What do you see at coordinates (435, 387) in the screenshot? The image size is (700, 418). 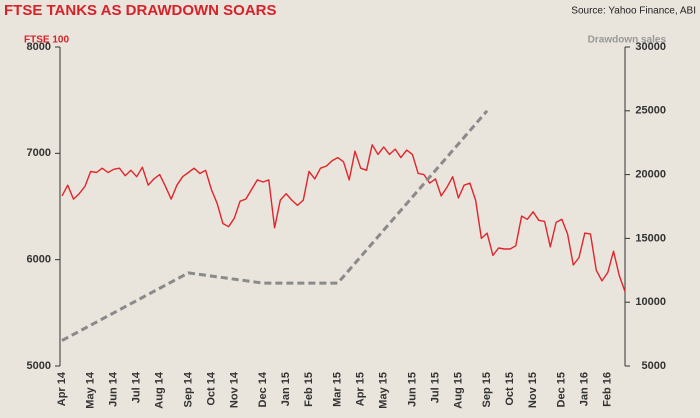 I see `x-tick-label: Jul 15` at bounding box center [435, 387].